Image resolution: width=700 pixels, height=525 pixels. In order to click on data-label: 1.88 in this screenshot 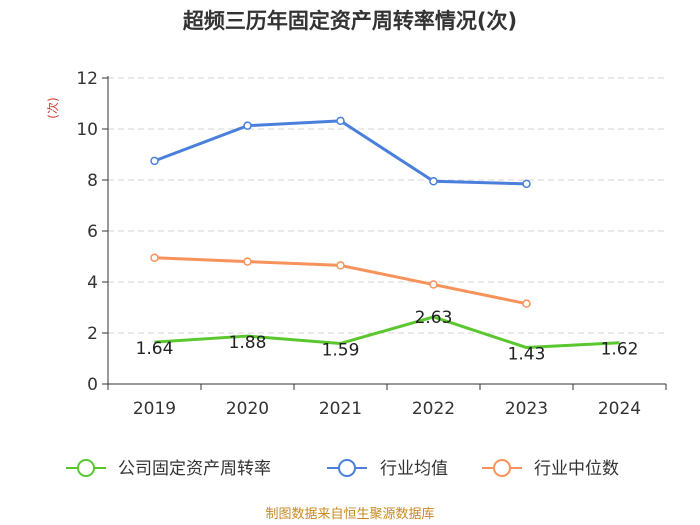, I will do `click(248, 343)`.